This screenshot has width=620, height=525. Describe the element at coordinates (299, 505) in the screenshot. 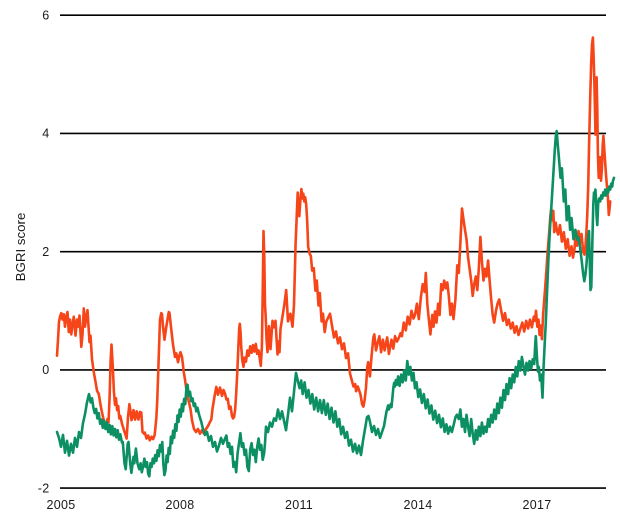

I see `svg-text: 2011` at that location.